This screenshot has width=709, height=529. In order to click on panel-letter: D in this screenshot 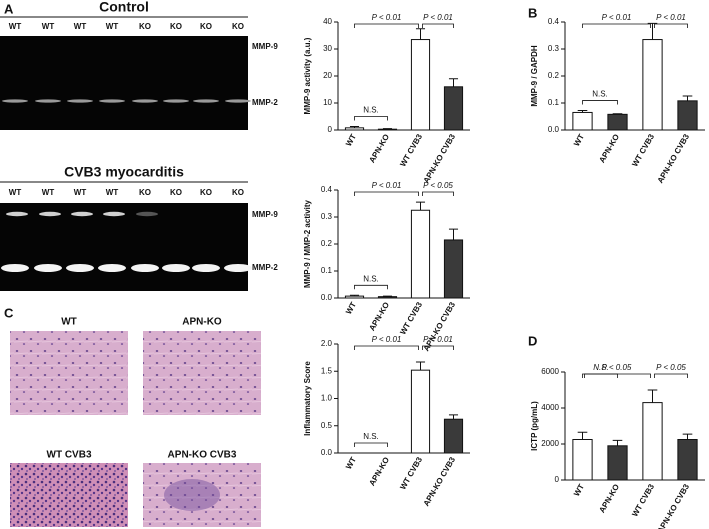, I will do `click(532, 340)`.